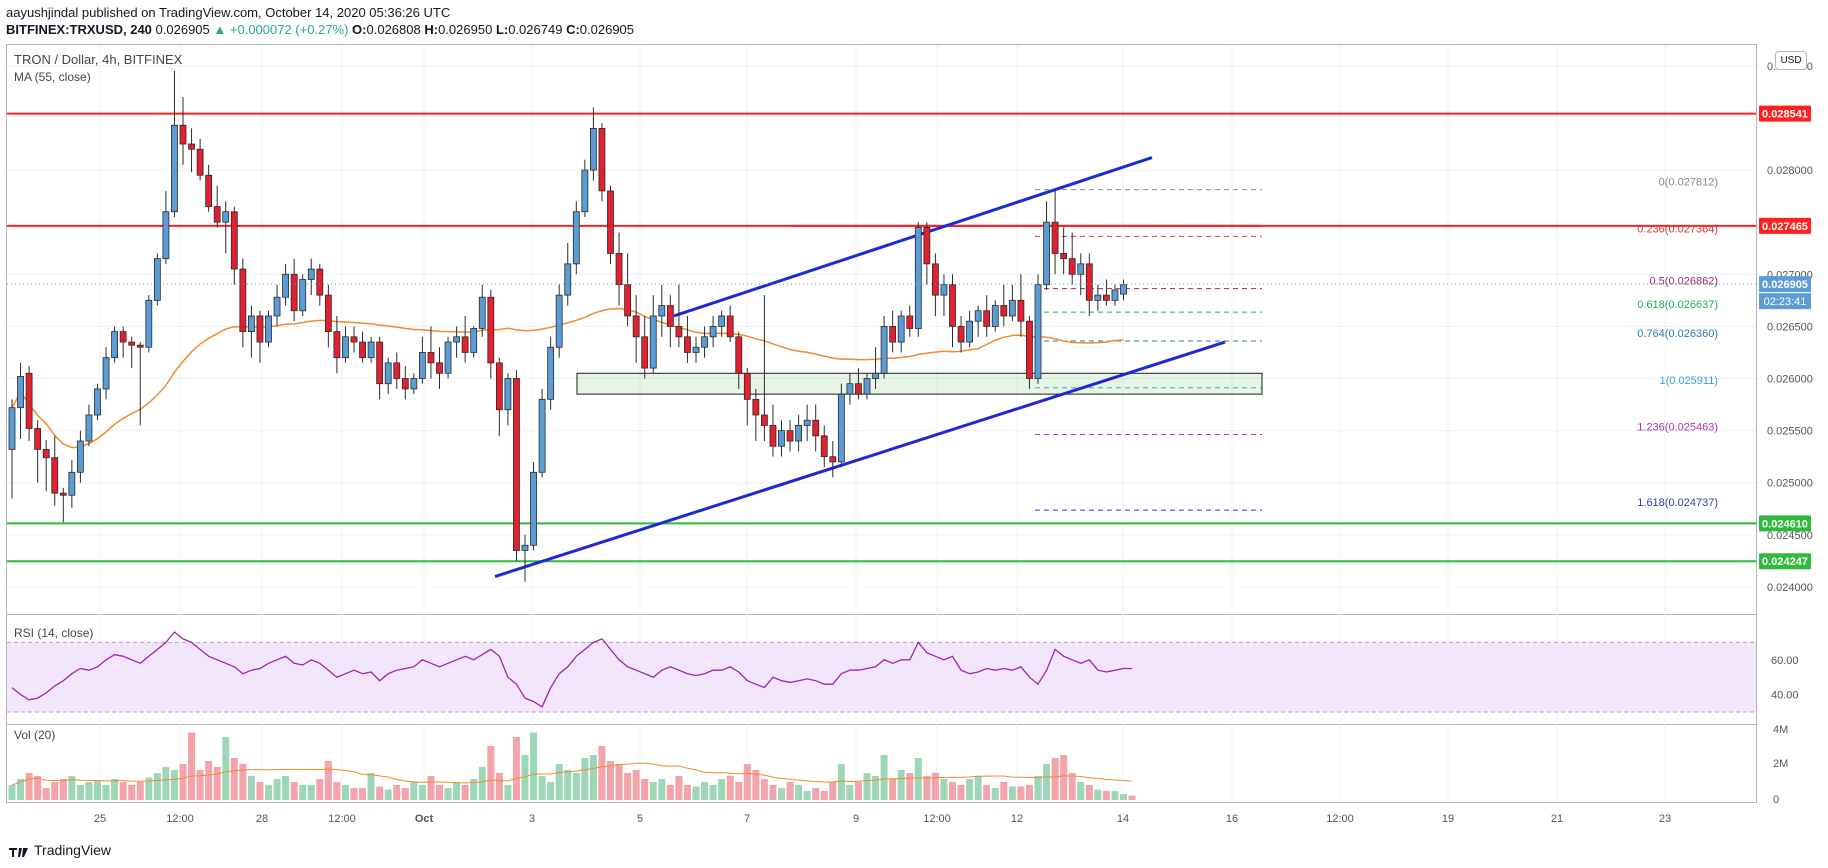 This screenshot has height=868, width=1828. Describe the element at coordinates (54, 633) in the screenshot. I see `rsi-legend: RSI (14, close)` at that location.